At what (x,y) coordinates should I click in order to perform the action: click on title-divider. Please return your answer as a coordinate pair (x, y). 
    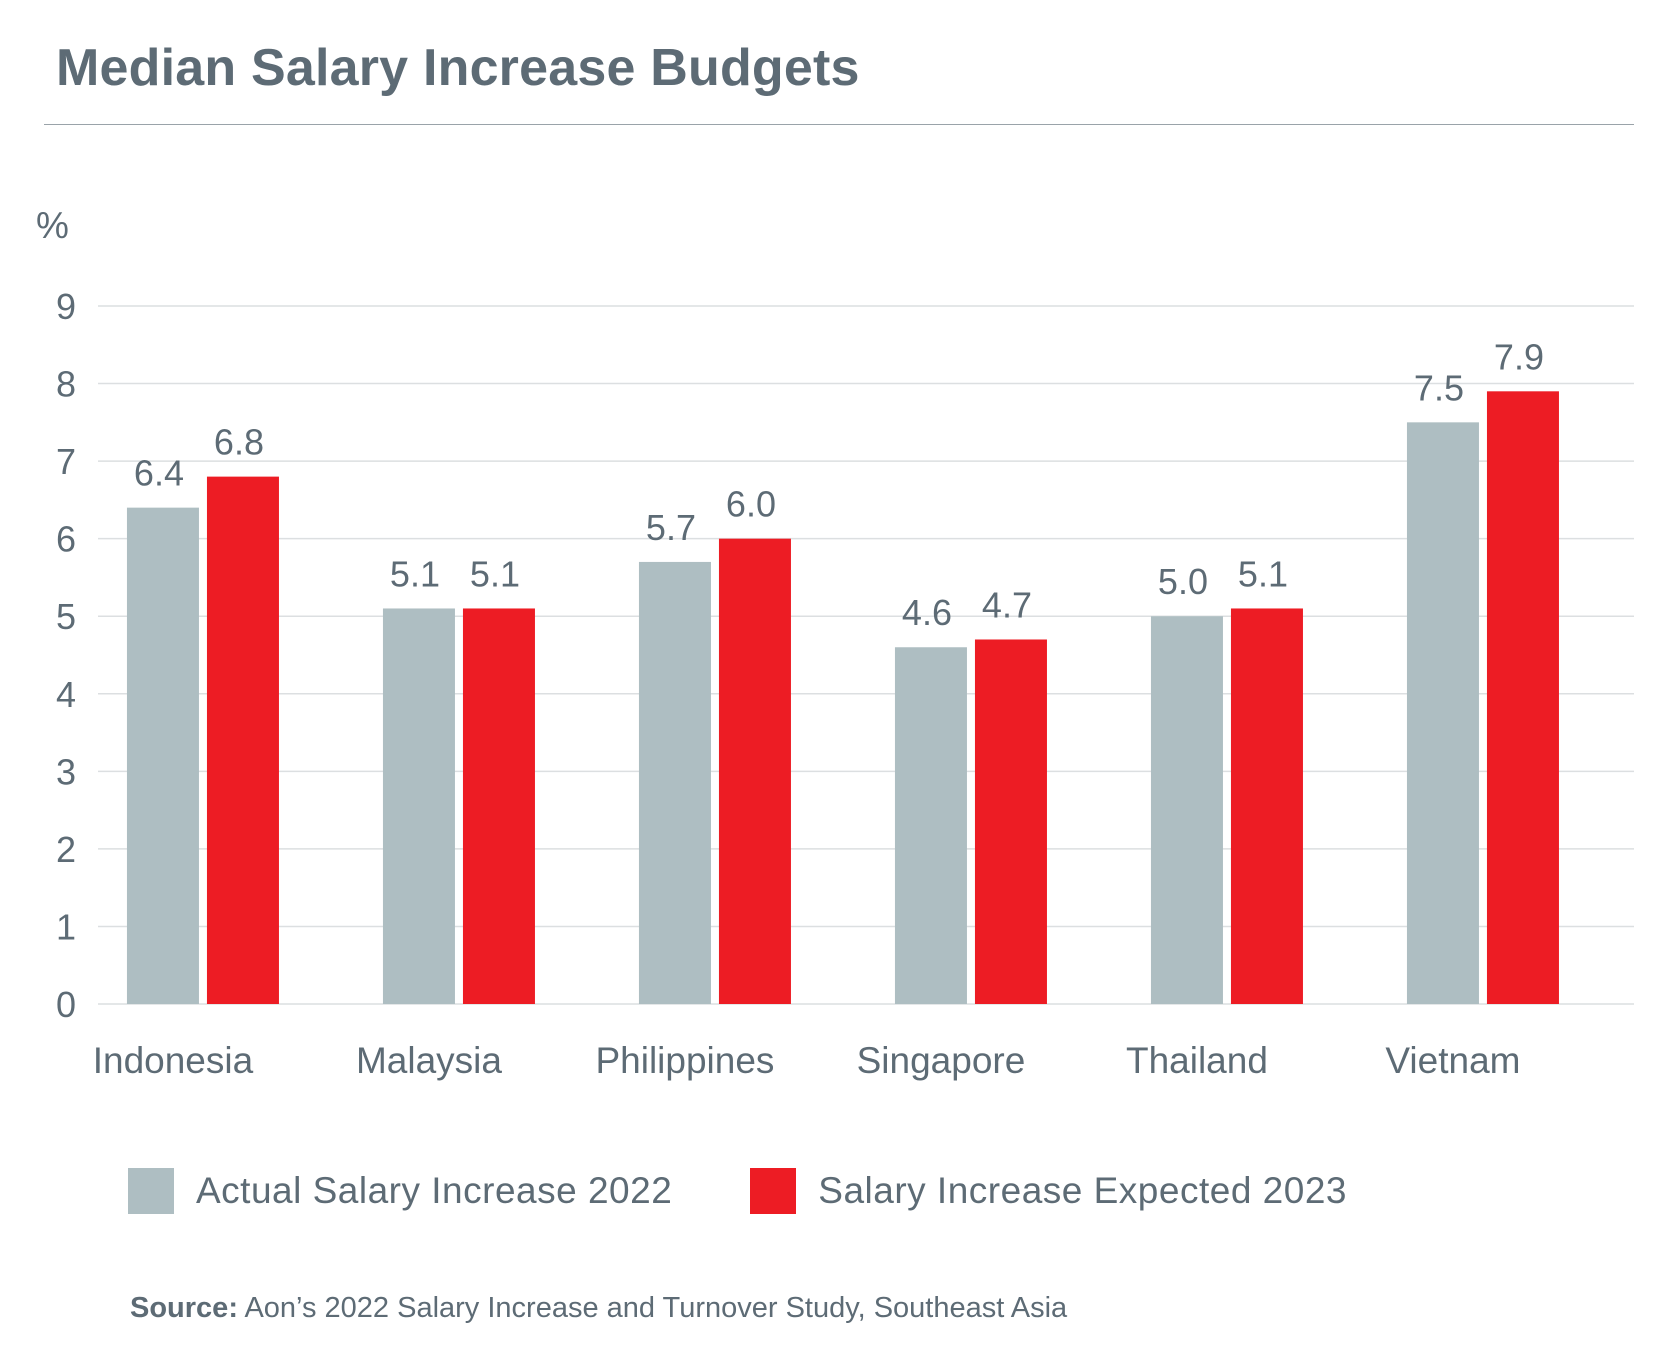
    Looking at the image, I should click on (839, 124).